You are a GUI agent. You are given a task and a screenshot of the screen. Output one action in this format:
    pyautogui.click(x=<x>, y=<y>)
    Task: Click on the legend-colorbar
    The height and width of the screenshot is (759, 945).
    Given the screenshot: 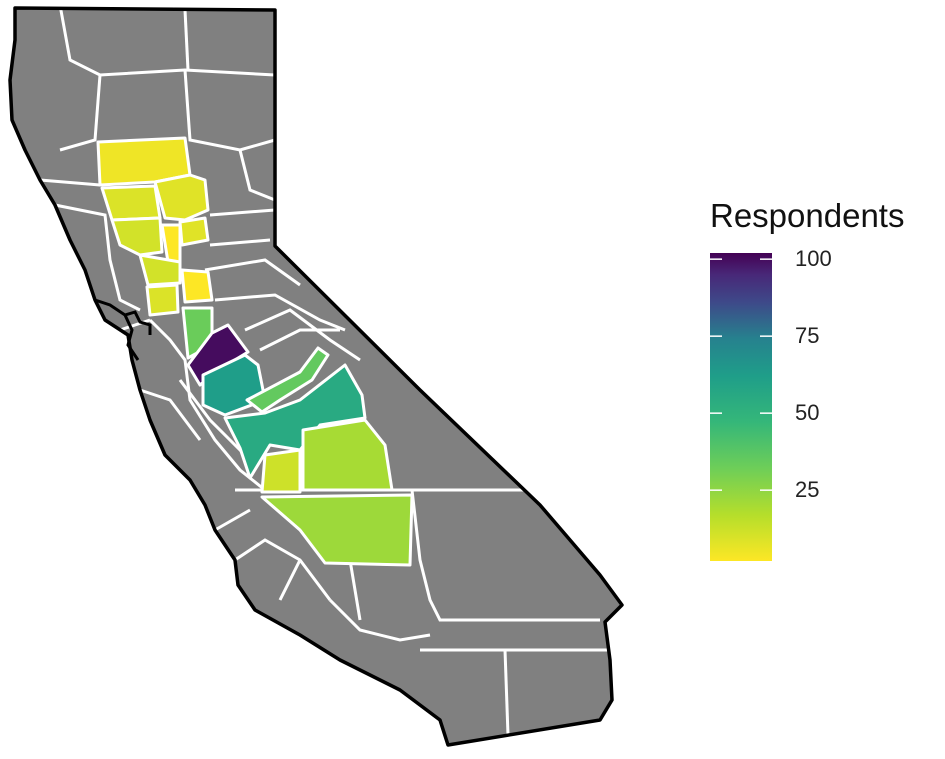 What is the action you would take?
    pyautogui.click(x=741, y=407)
    